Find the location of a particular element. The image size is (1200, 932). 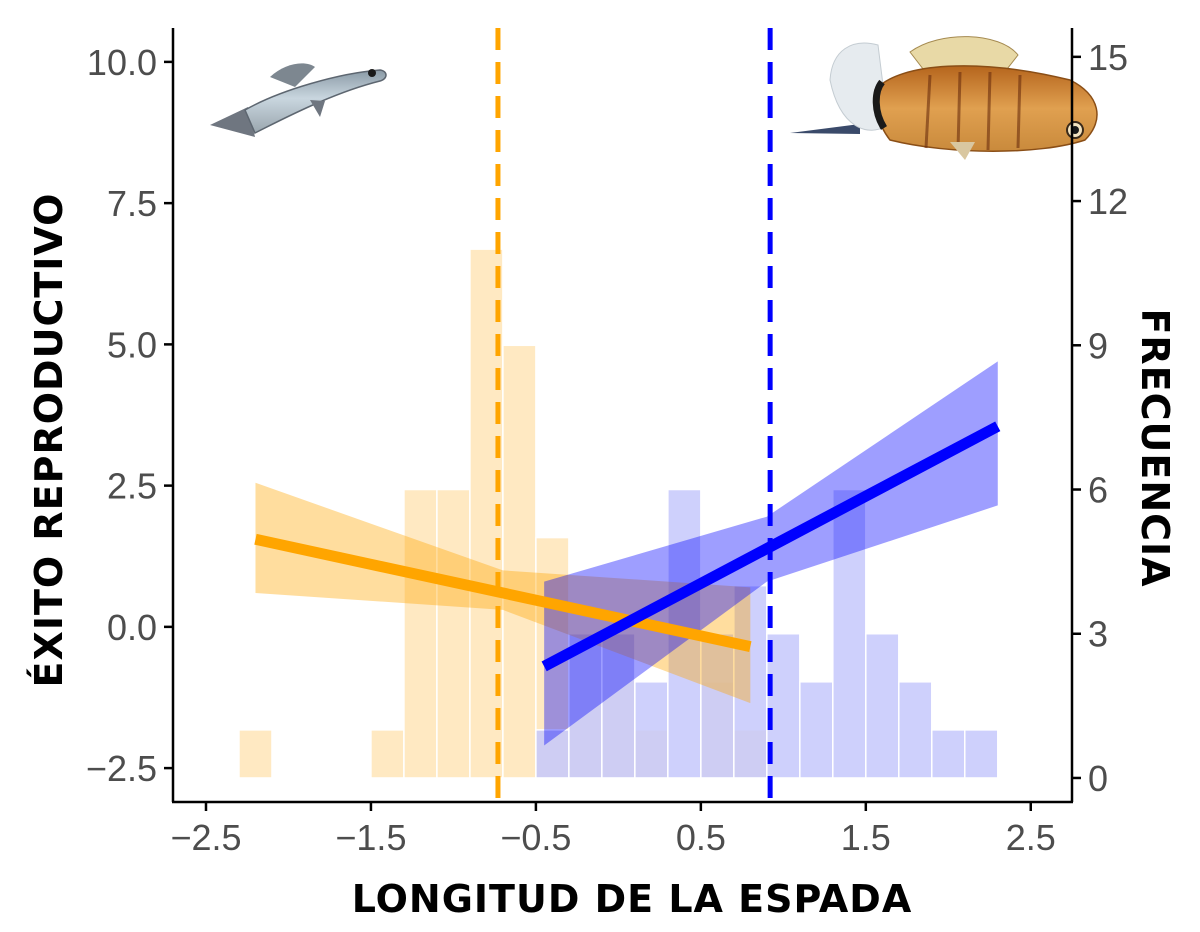

x-tick-label: −0.5 is located at coordinates (535, 837).